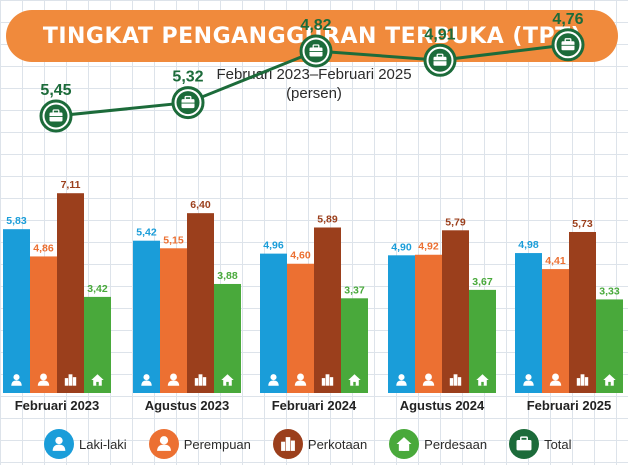  I want to click on legend-label: Total, so click(558, 444).